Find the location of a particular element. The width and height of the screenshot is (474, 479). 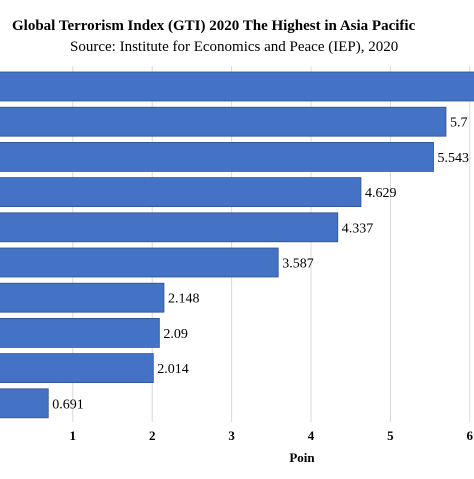

bar-value-label: 5.543 is located at coordinates (454, 158).